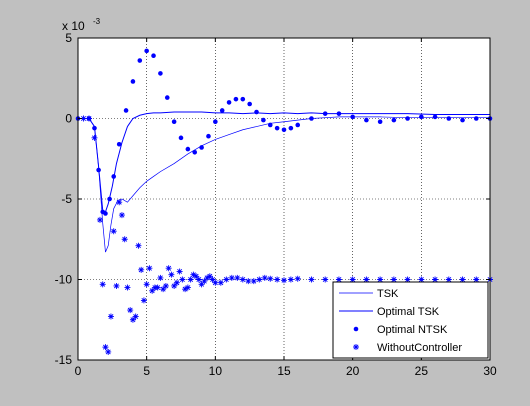  I want to click on y-tick-label: -15, so click(64, 360).